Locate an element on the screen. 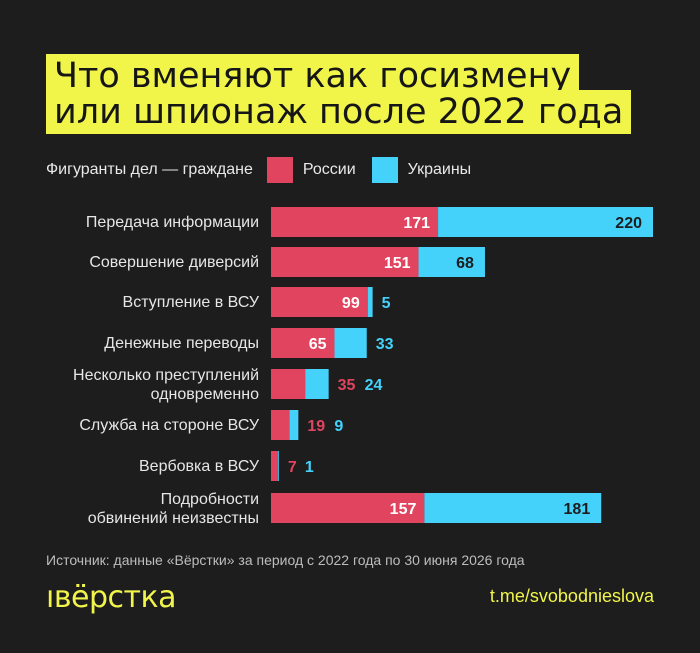 The width and height of the screenshot is (700, 653). category-label: Совершение диверсий is located at coordinates (174, 262).